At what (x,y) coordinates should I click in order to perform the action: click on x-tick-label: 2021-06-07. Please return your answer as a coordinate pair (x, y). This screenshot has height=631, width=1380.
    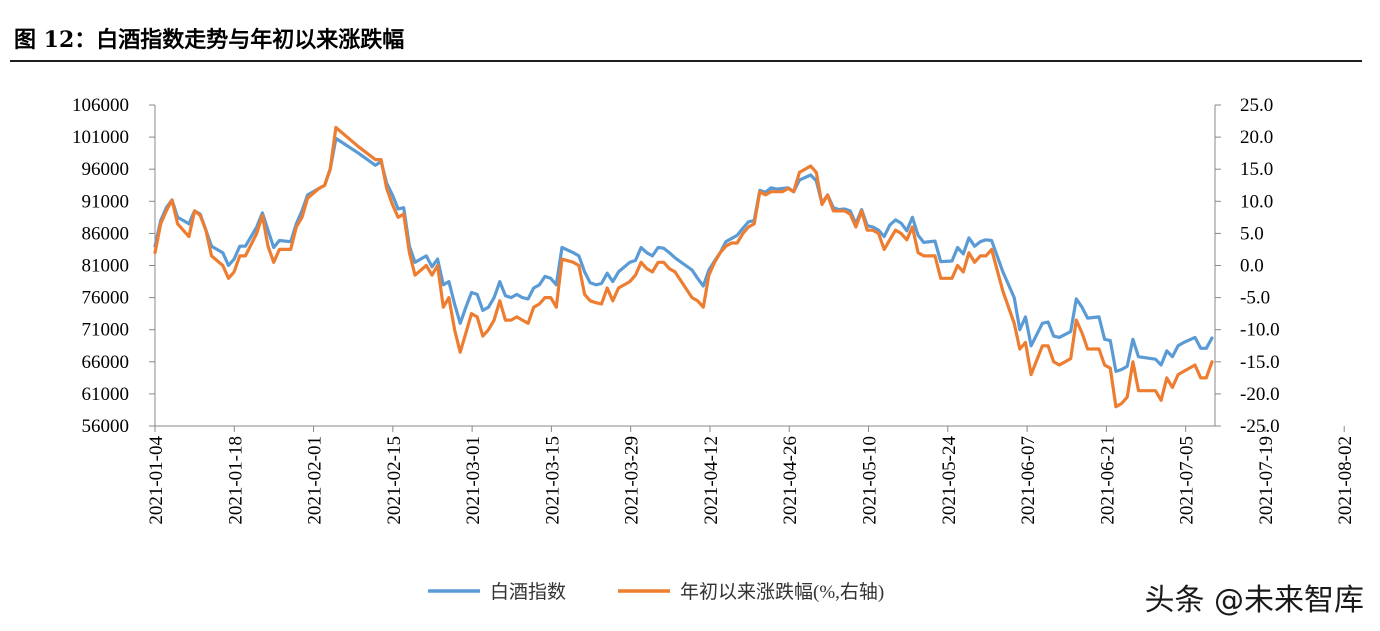
    Looking at the image, I should click on (1028, 480).